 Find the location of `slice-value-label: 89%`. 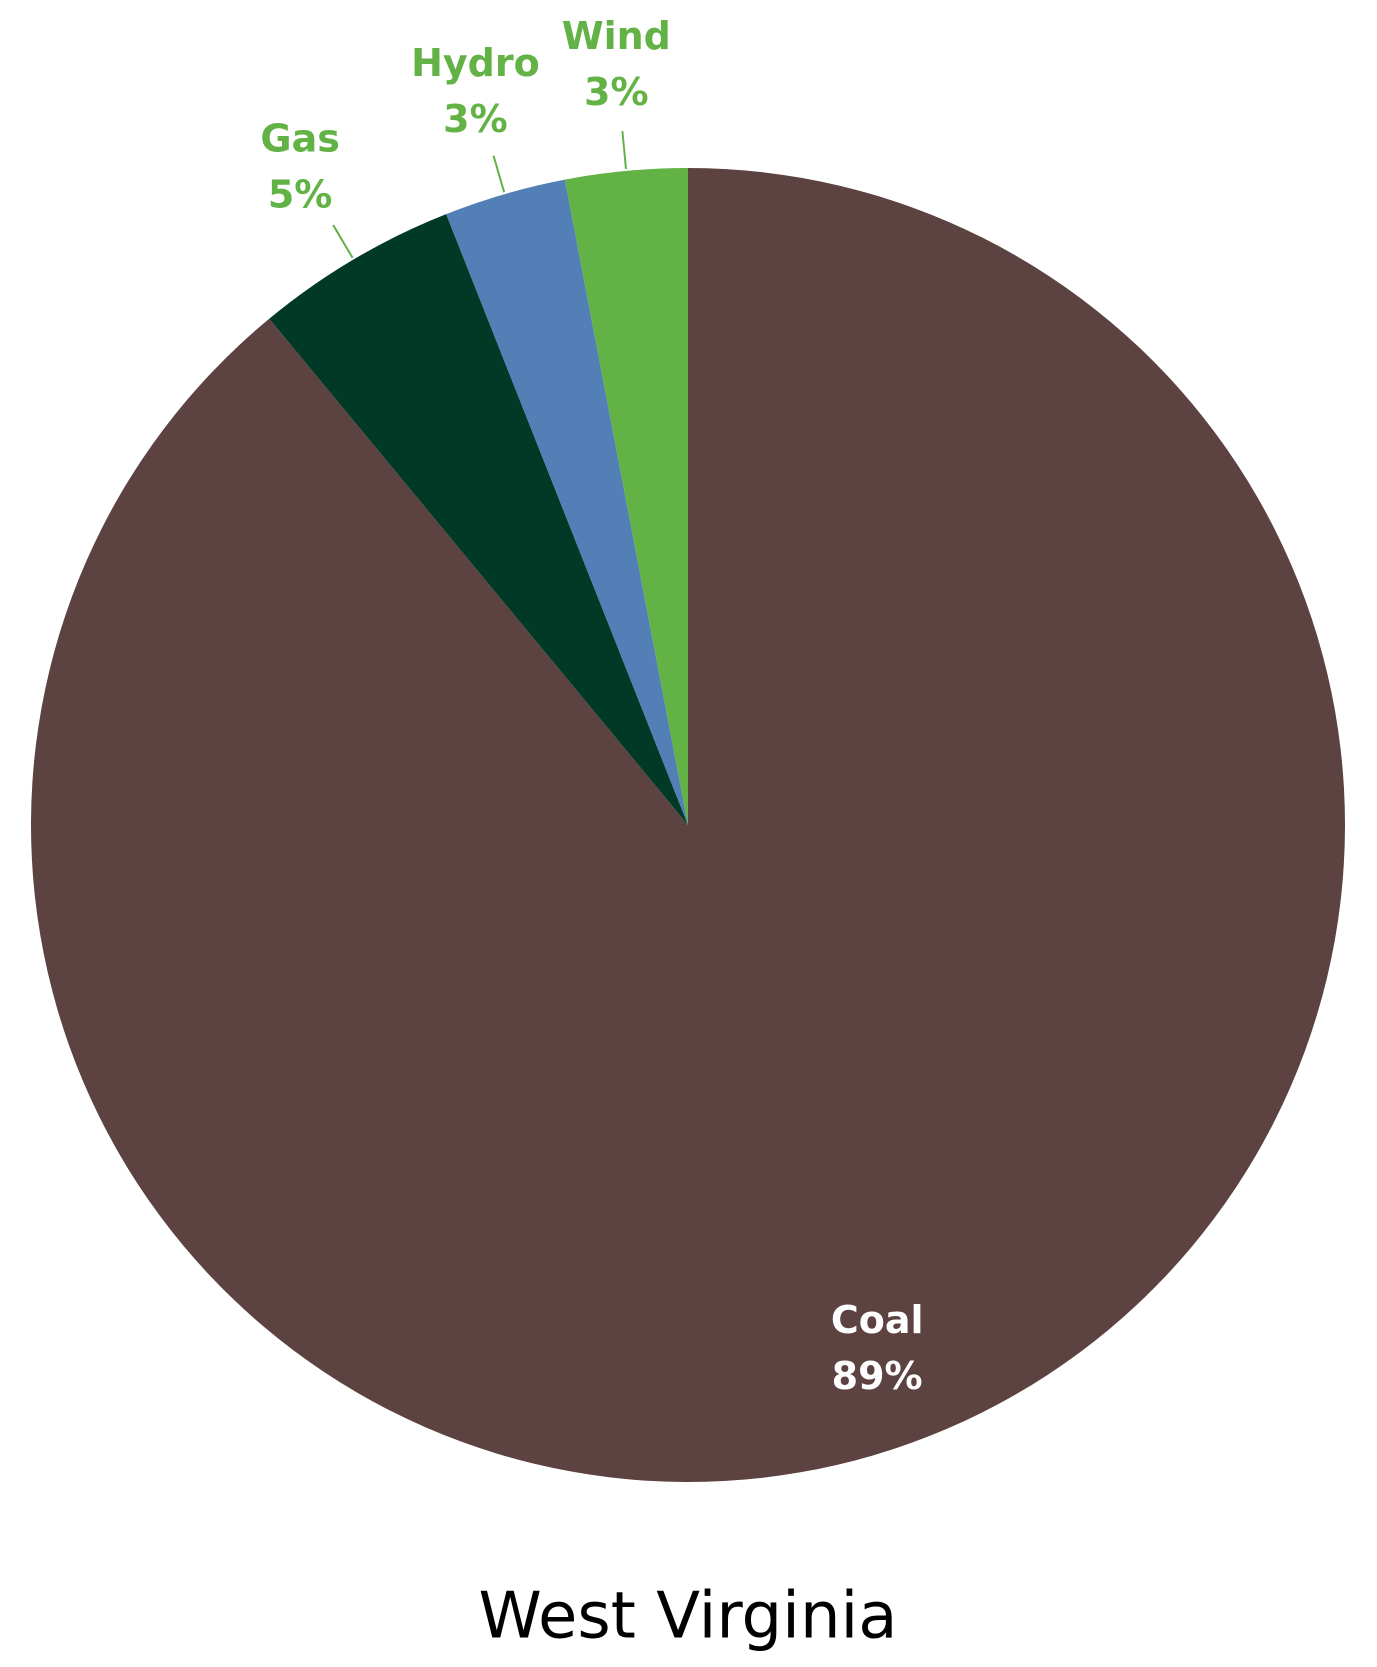

slice-value-label: 89% is located at coordinates (877, 1376).